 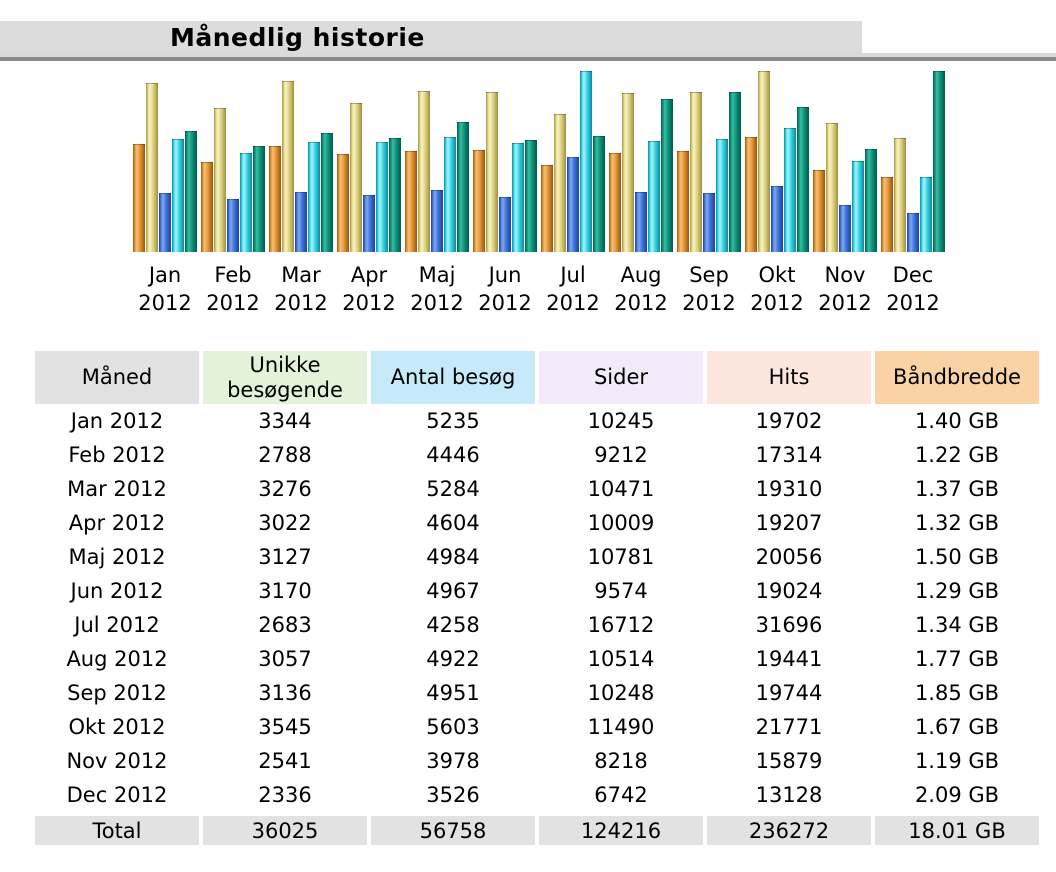 What do you see at coordinates (887, 214) in the screenshot?
I see `bar-unikke-bes-gende-dec-2012` at bounding box center [887, 214].